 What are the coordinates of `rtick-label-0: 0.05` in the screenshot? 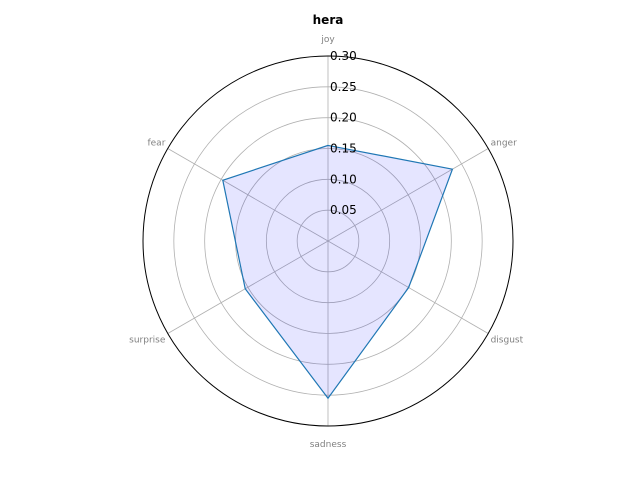 It's located at (343, 210).